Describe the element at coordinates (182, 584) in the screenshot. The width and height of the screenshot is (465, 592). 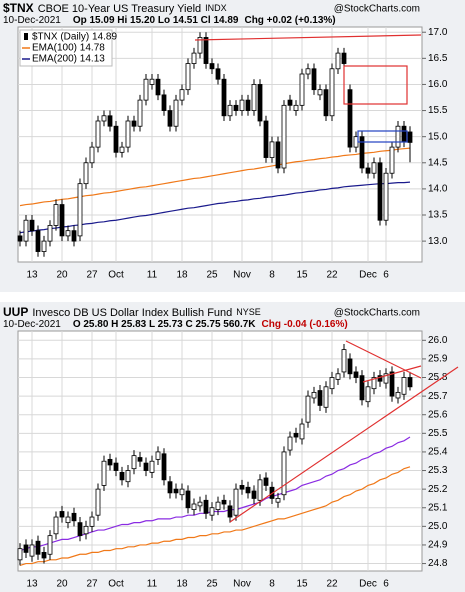
I see `x-tick-label: 18` at that location.